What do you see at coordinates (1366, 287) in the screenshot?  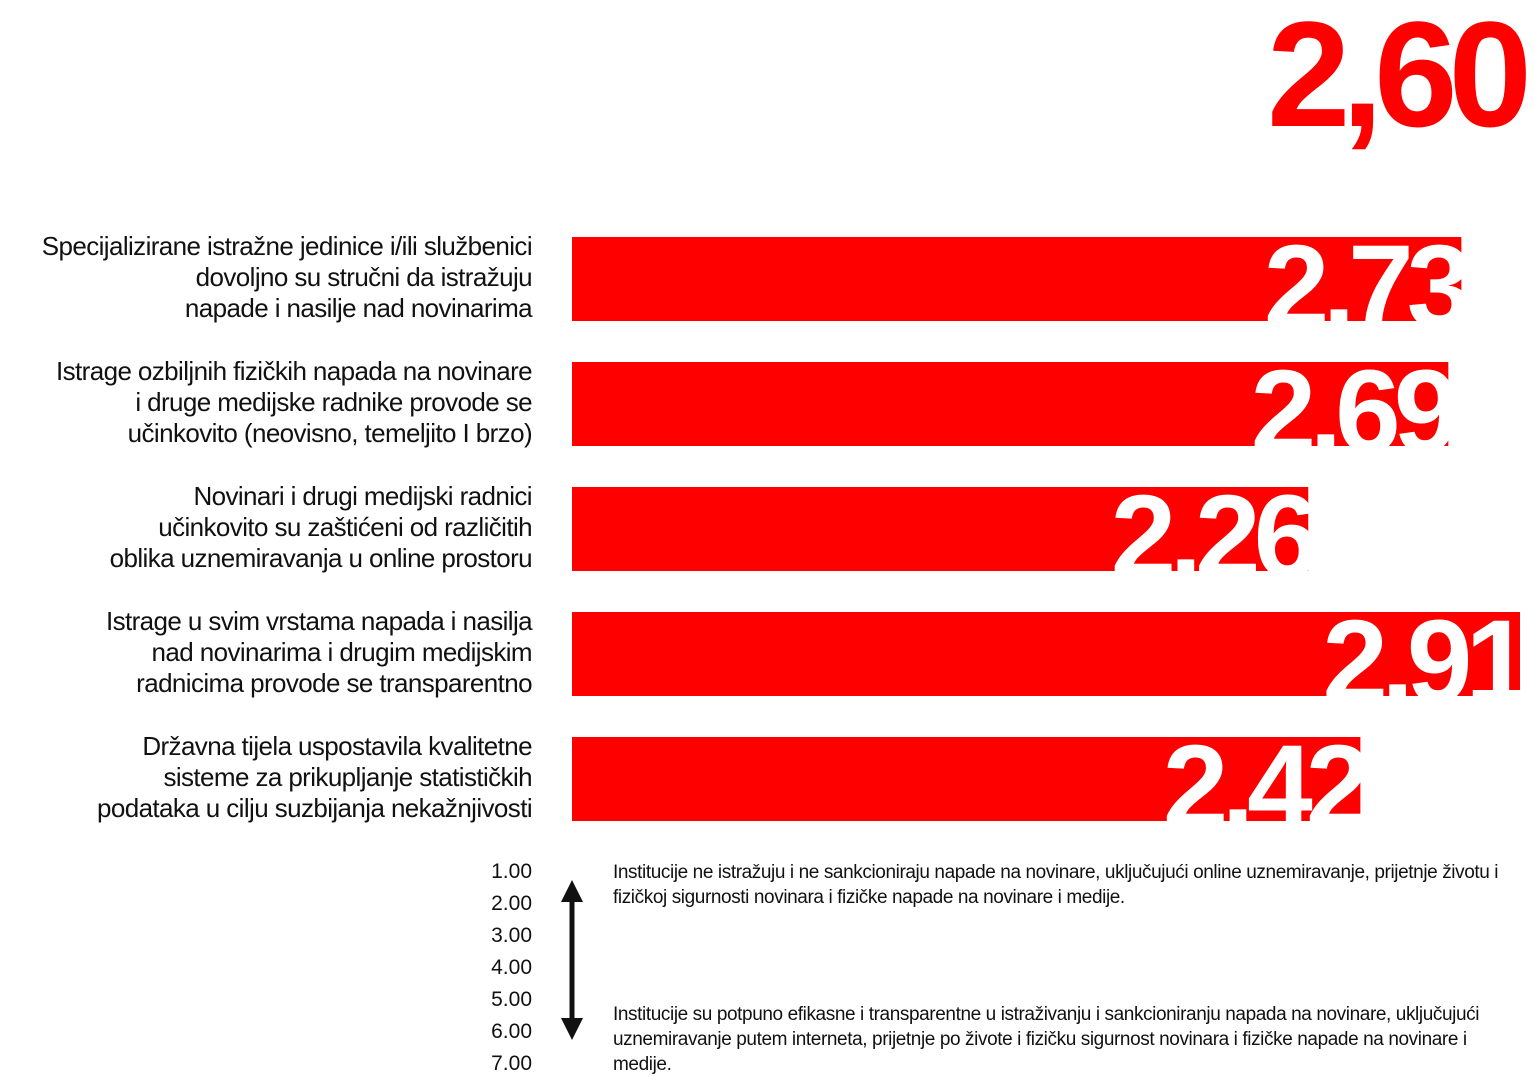 I see `bar-value-label-1: 2,73` at bounding box center [1366, 287].